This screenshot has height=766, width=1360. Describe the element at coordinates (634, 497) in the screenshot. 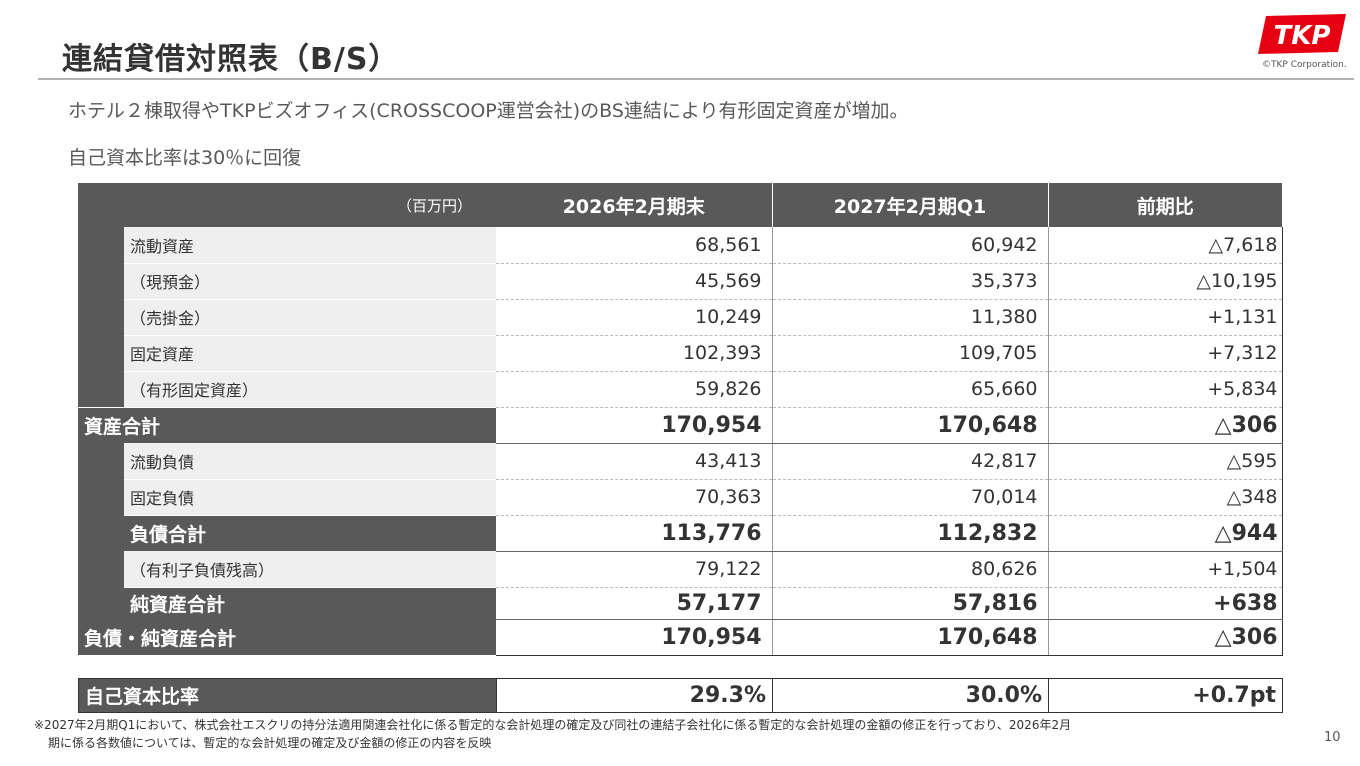

I see `value-cell: 70,363` at that location.